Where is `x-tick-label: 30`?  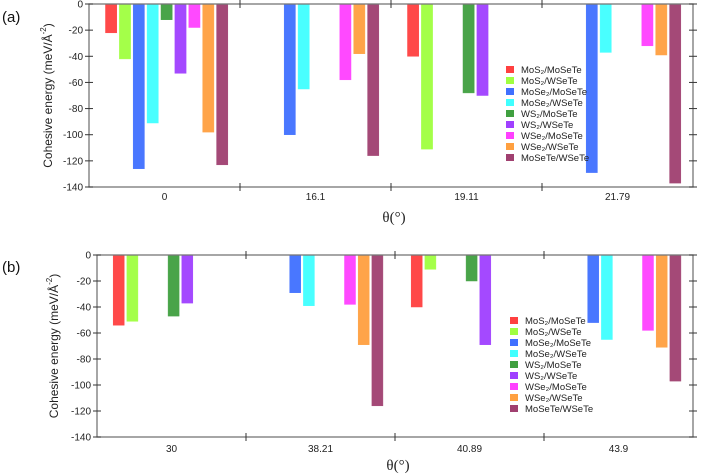 x-tick-label: 30 is located at coordinates (172, 449).